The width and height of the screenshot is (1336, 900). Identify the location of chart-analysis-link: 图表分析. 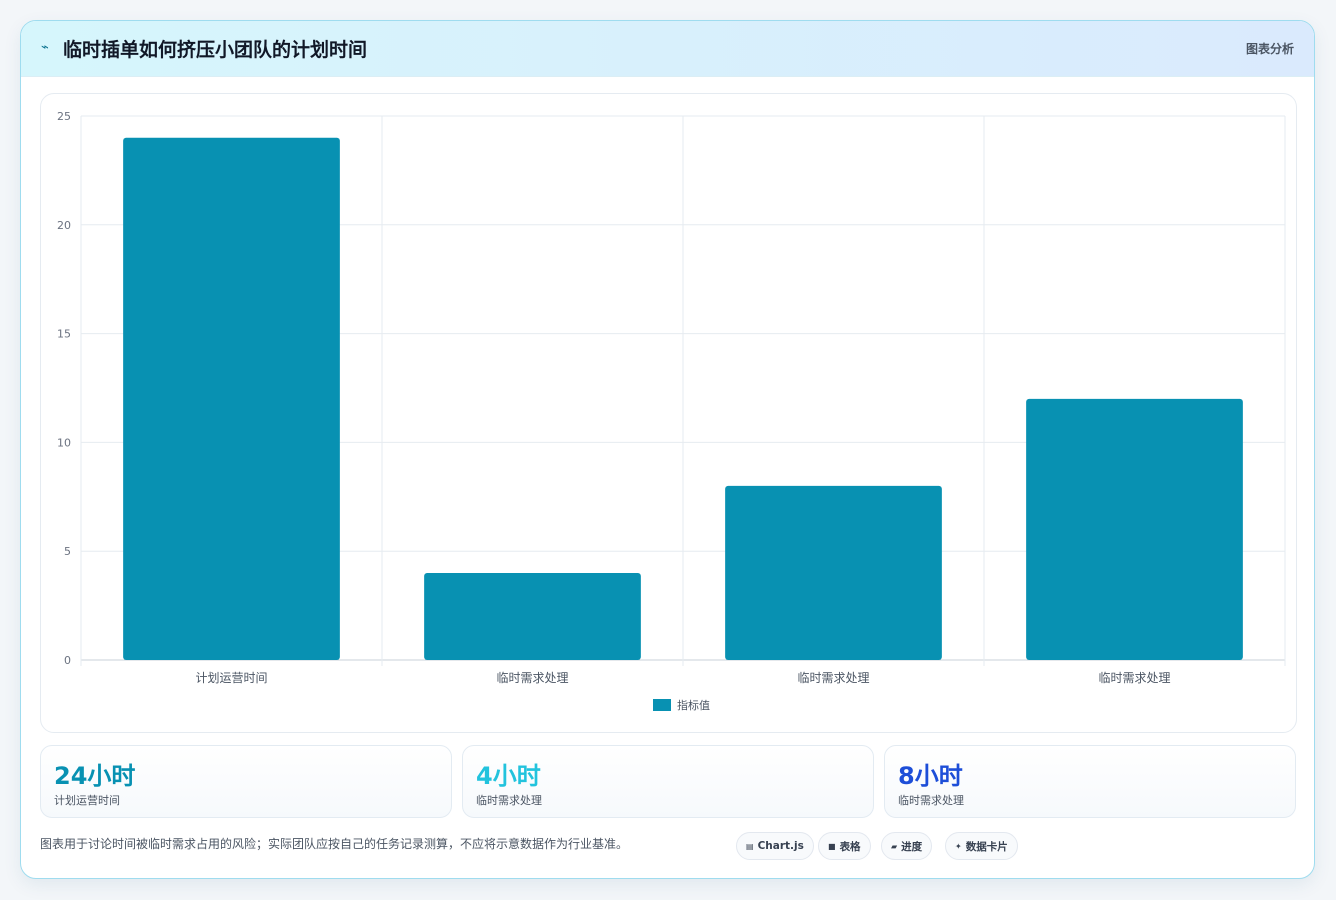
(1269, 49).